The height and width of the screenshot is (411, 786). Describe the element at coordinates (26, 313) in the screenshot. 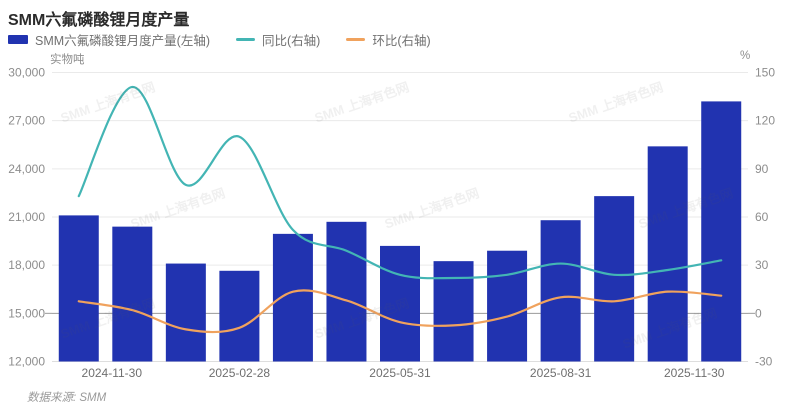

I see `left-axis-tick-label: 15,000` at that location.